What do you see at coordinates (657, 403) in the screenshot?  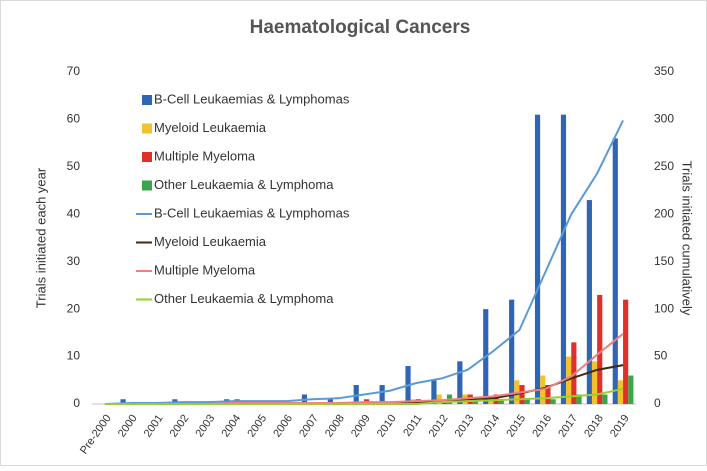 I see `y2-tick-label: 0` at bounding box center [657, 403].